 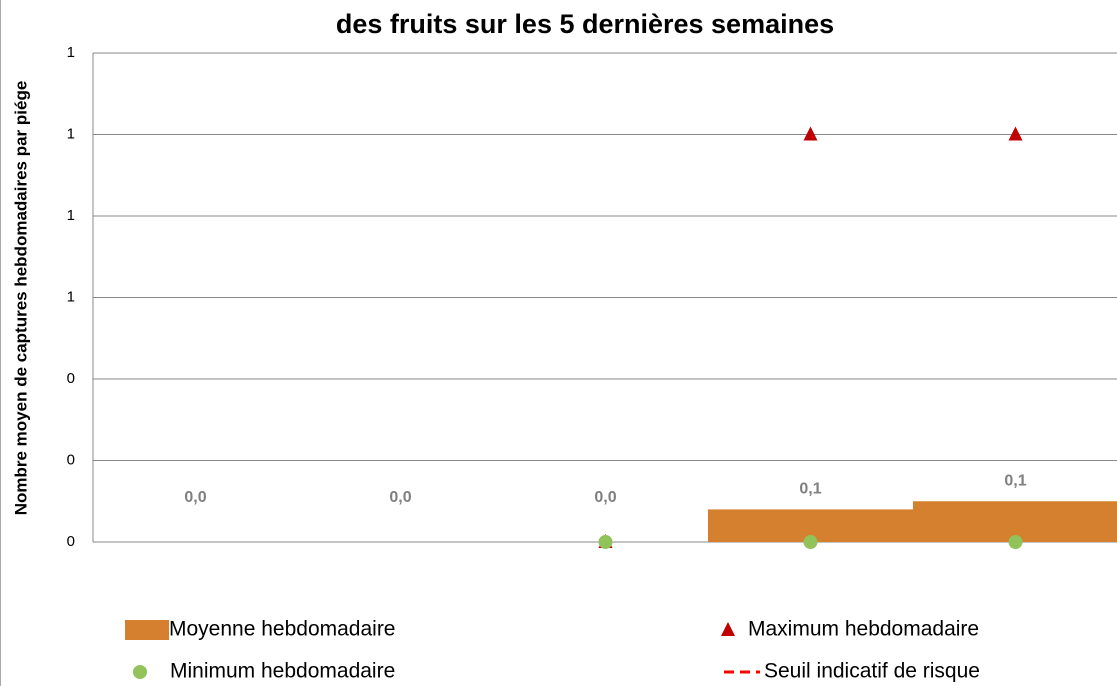 I want to click on chart-title: des fruits sur les 5 dernières semaines, so click(x=585, y=24).